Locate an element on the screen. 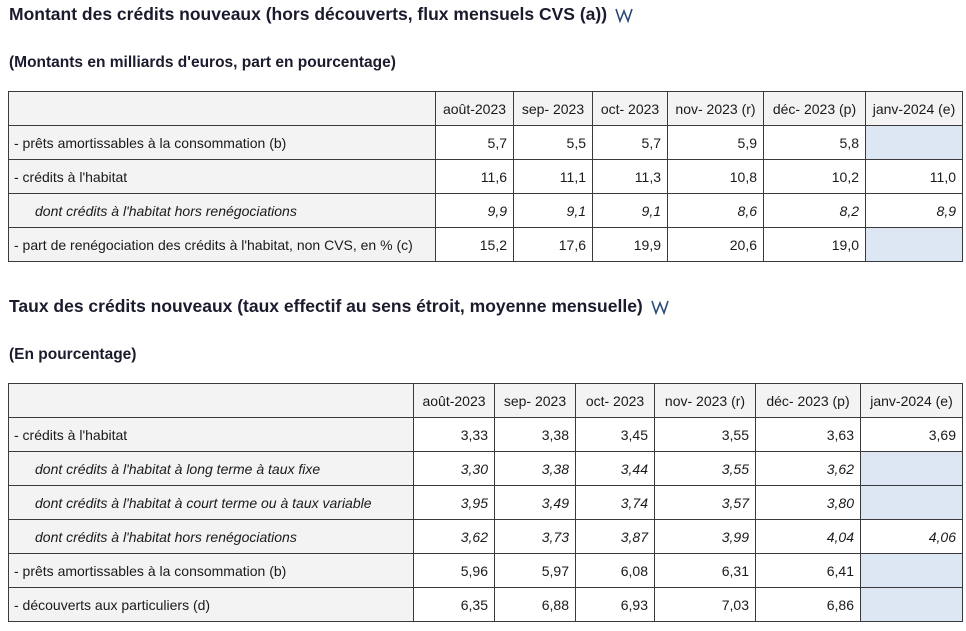 This screenshot has width=966, height=631. value-cell: 6,08 is located at coordinates (615, 570).